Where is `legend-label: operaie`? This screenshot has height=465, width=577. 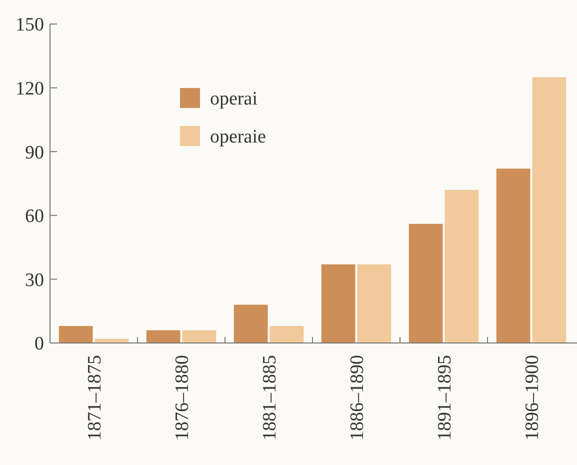
legend-label: operaie is located at coordinates (238, 137).